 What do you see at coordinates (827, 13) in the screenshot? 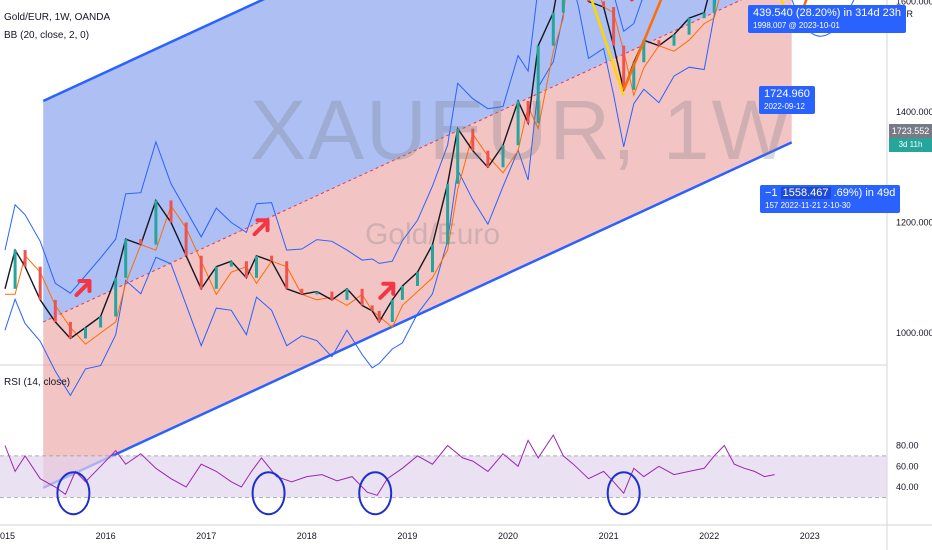
I see `target-line1: 439.540 (28.20%) in 314d 23h` at bounding box center [827, 13].